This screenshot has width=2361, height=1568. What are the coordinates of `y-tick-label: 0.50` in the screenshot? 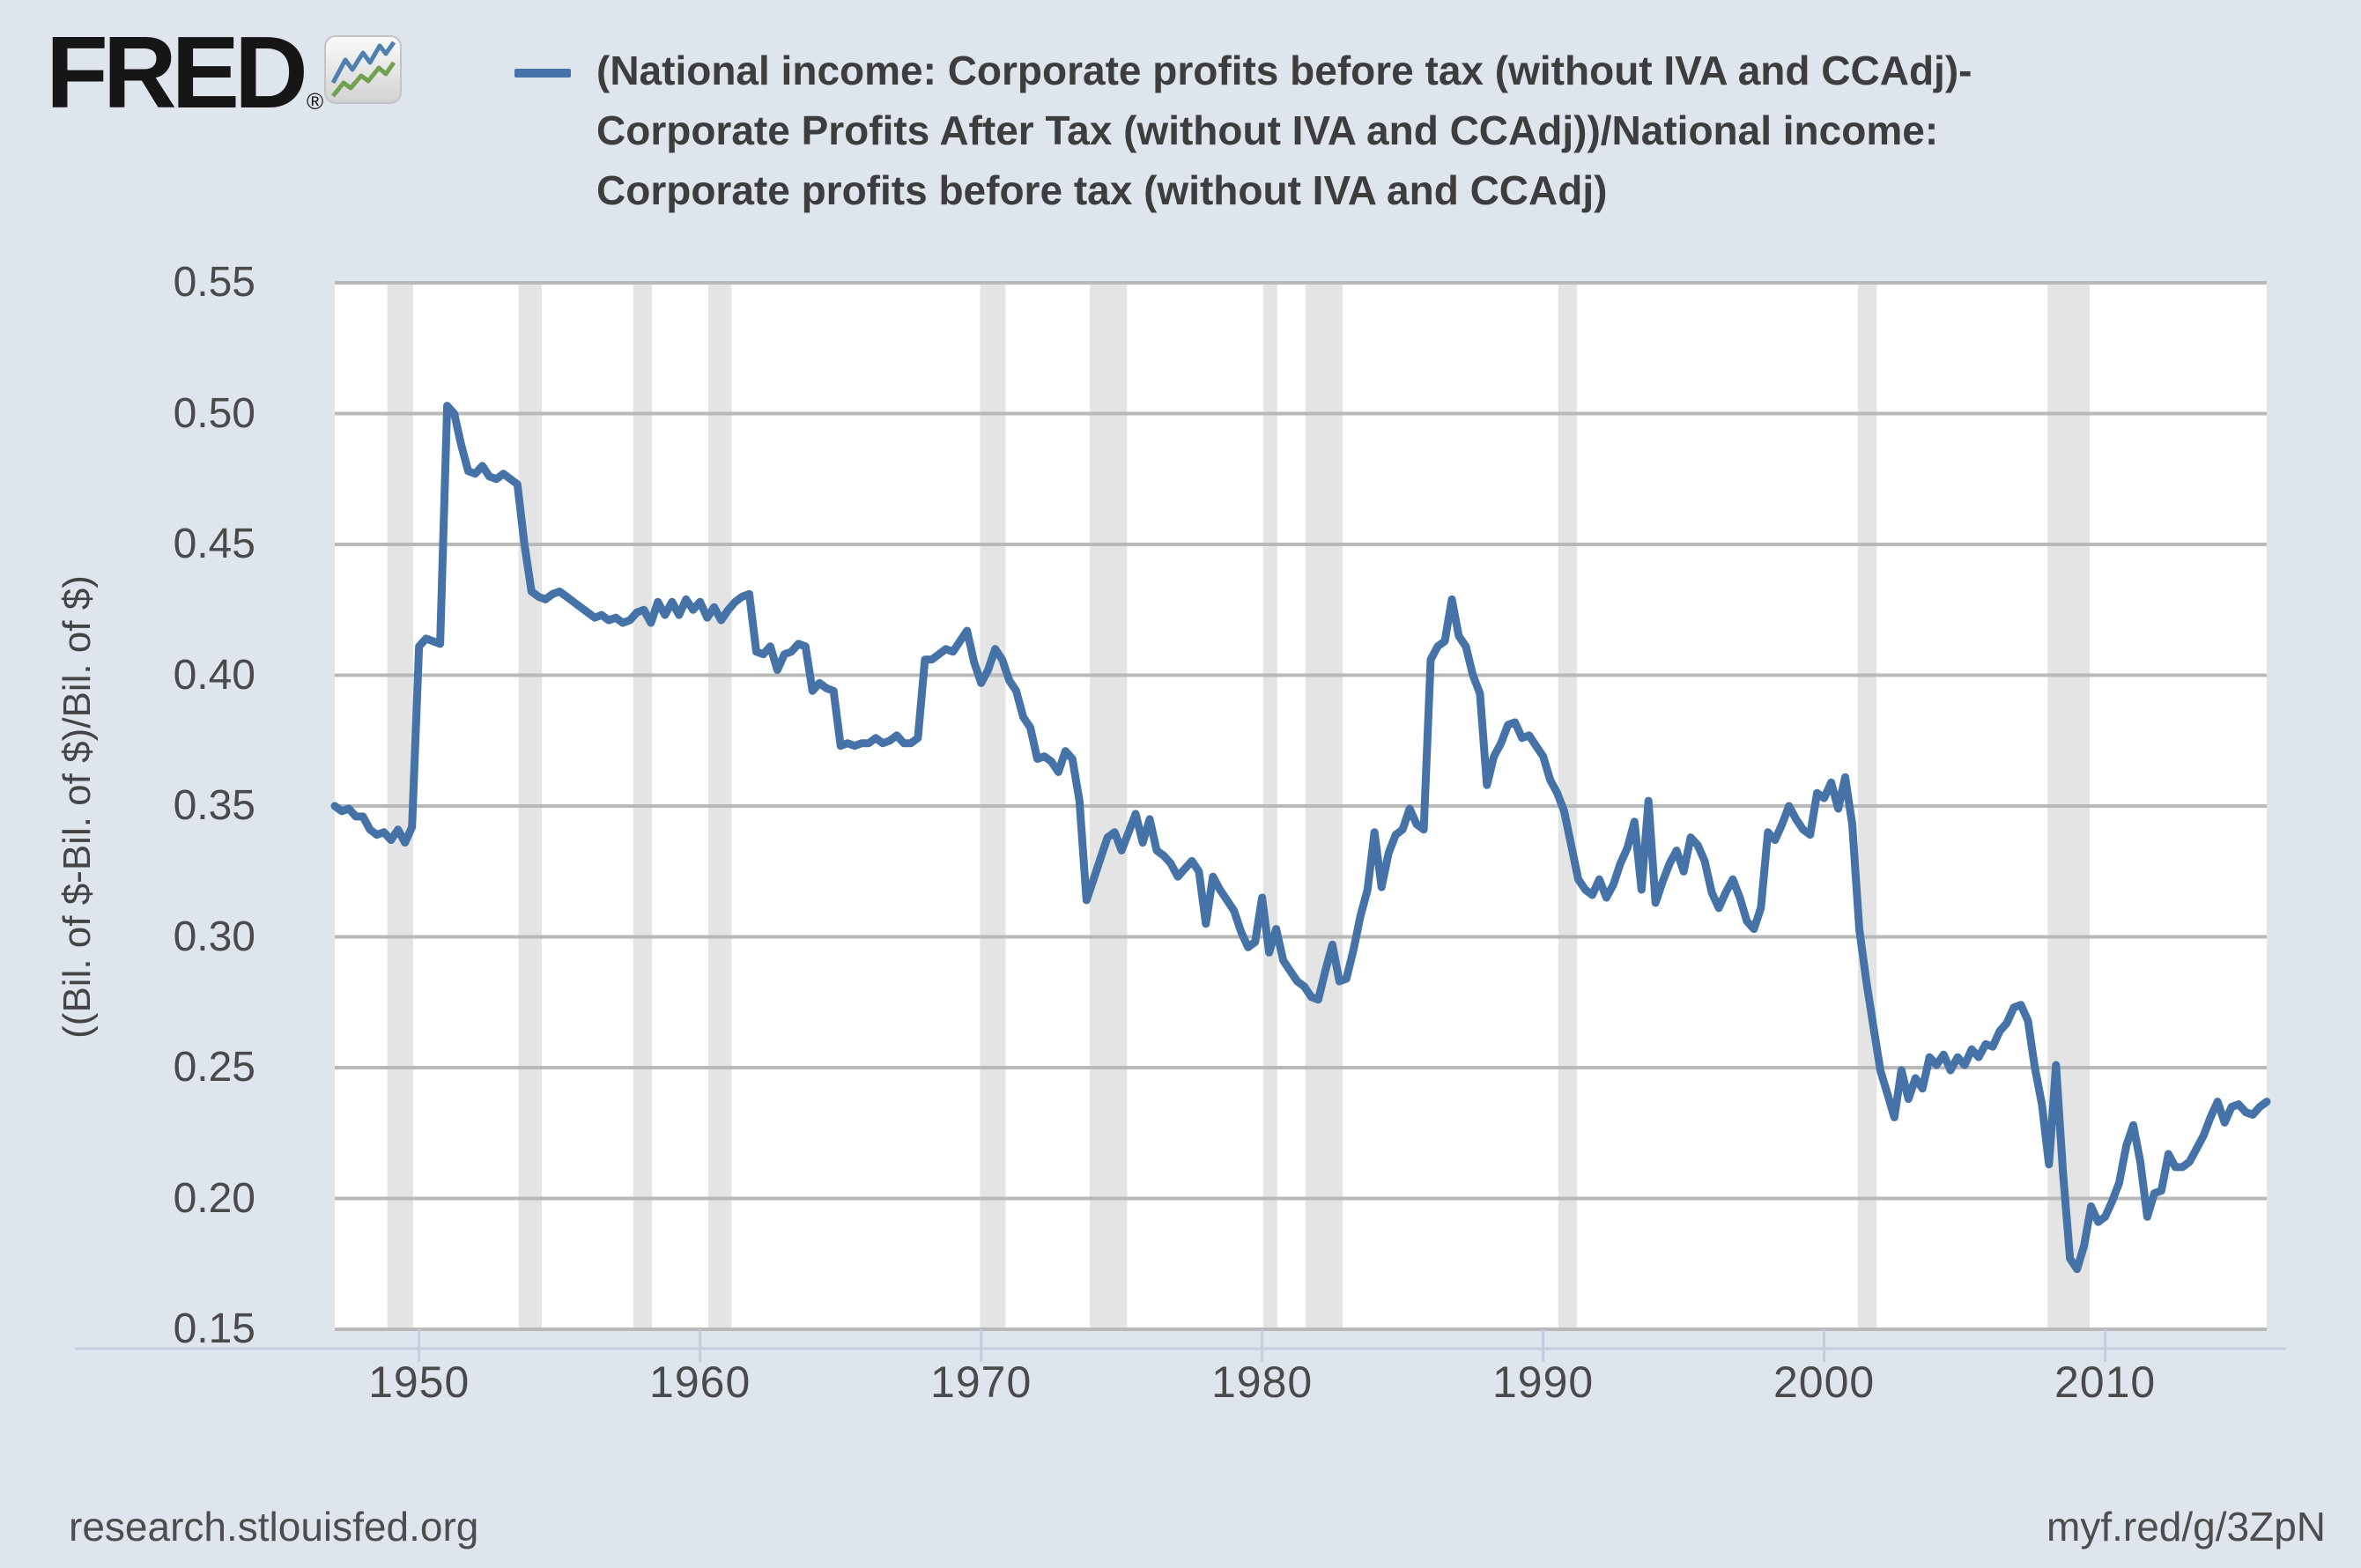 It's located at (214, 413).